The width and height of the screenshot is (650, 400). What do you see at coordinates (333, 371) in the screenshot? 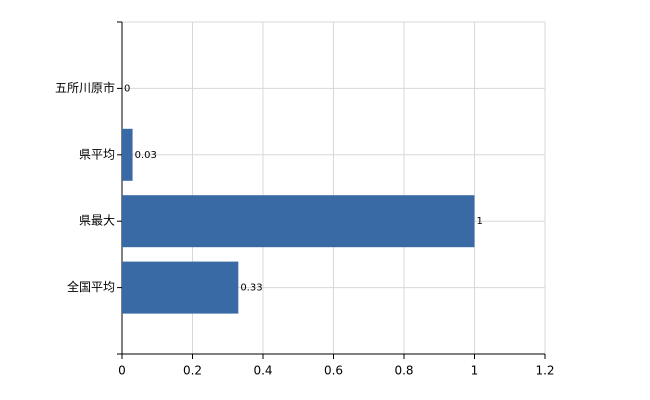
I see `x-tick-label: 0.6` at bounding box center [333, 371].